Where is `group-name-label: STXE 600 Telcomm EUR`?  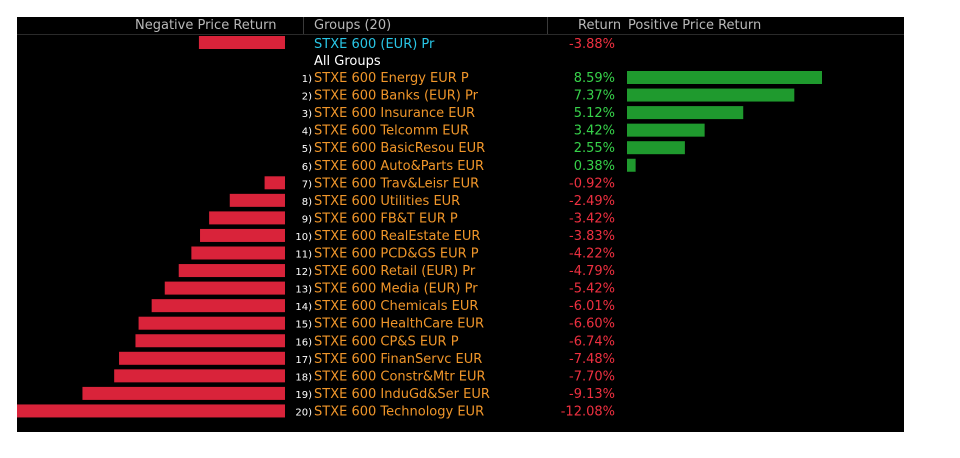
group-name-label: STXE 600 Telcomm EUR is located at coordinates (391, 131).